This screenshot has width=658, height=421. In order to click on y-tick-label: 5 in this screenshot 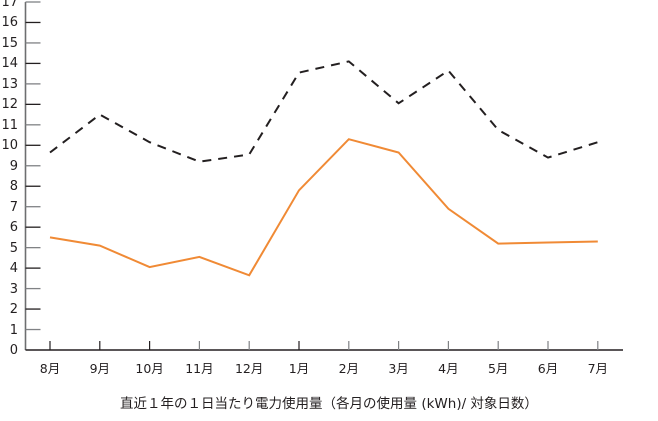, I will do `click(13, 248)`.